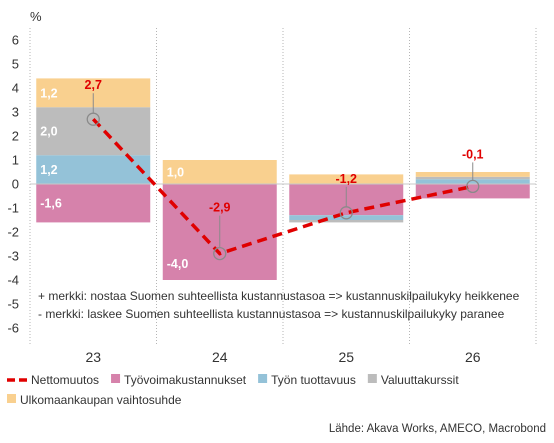  What do you see at coordinates (15, 112) in the screenshot?
I see `y-tick-label: 3` at bounding box center [15, 112].